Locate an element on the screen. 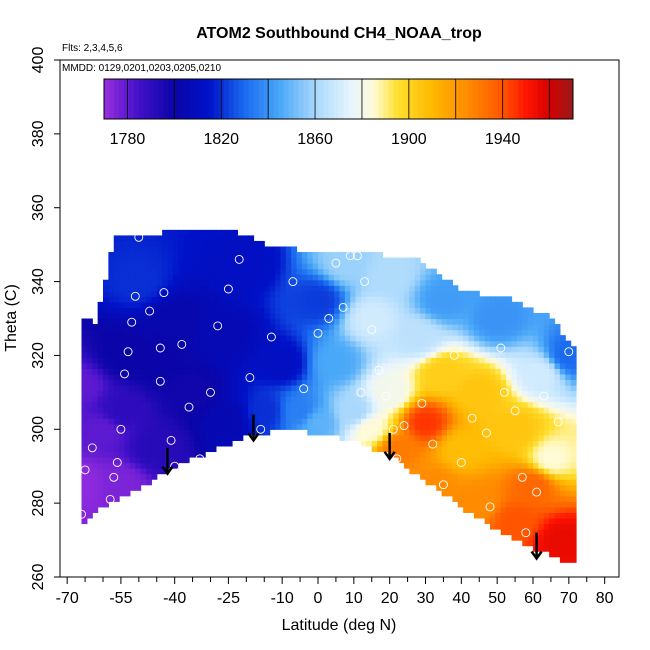  x-axis: -70 -55 -40 -25 -10 0 10 20 30 40 50 60 70 80 is located at coordinates (335, 592).